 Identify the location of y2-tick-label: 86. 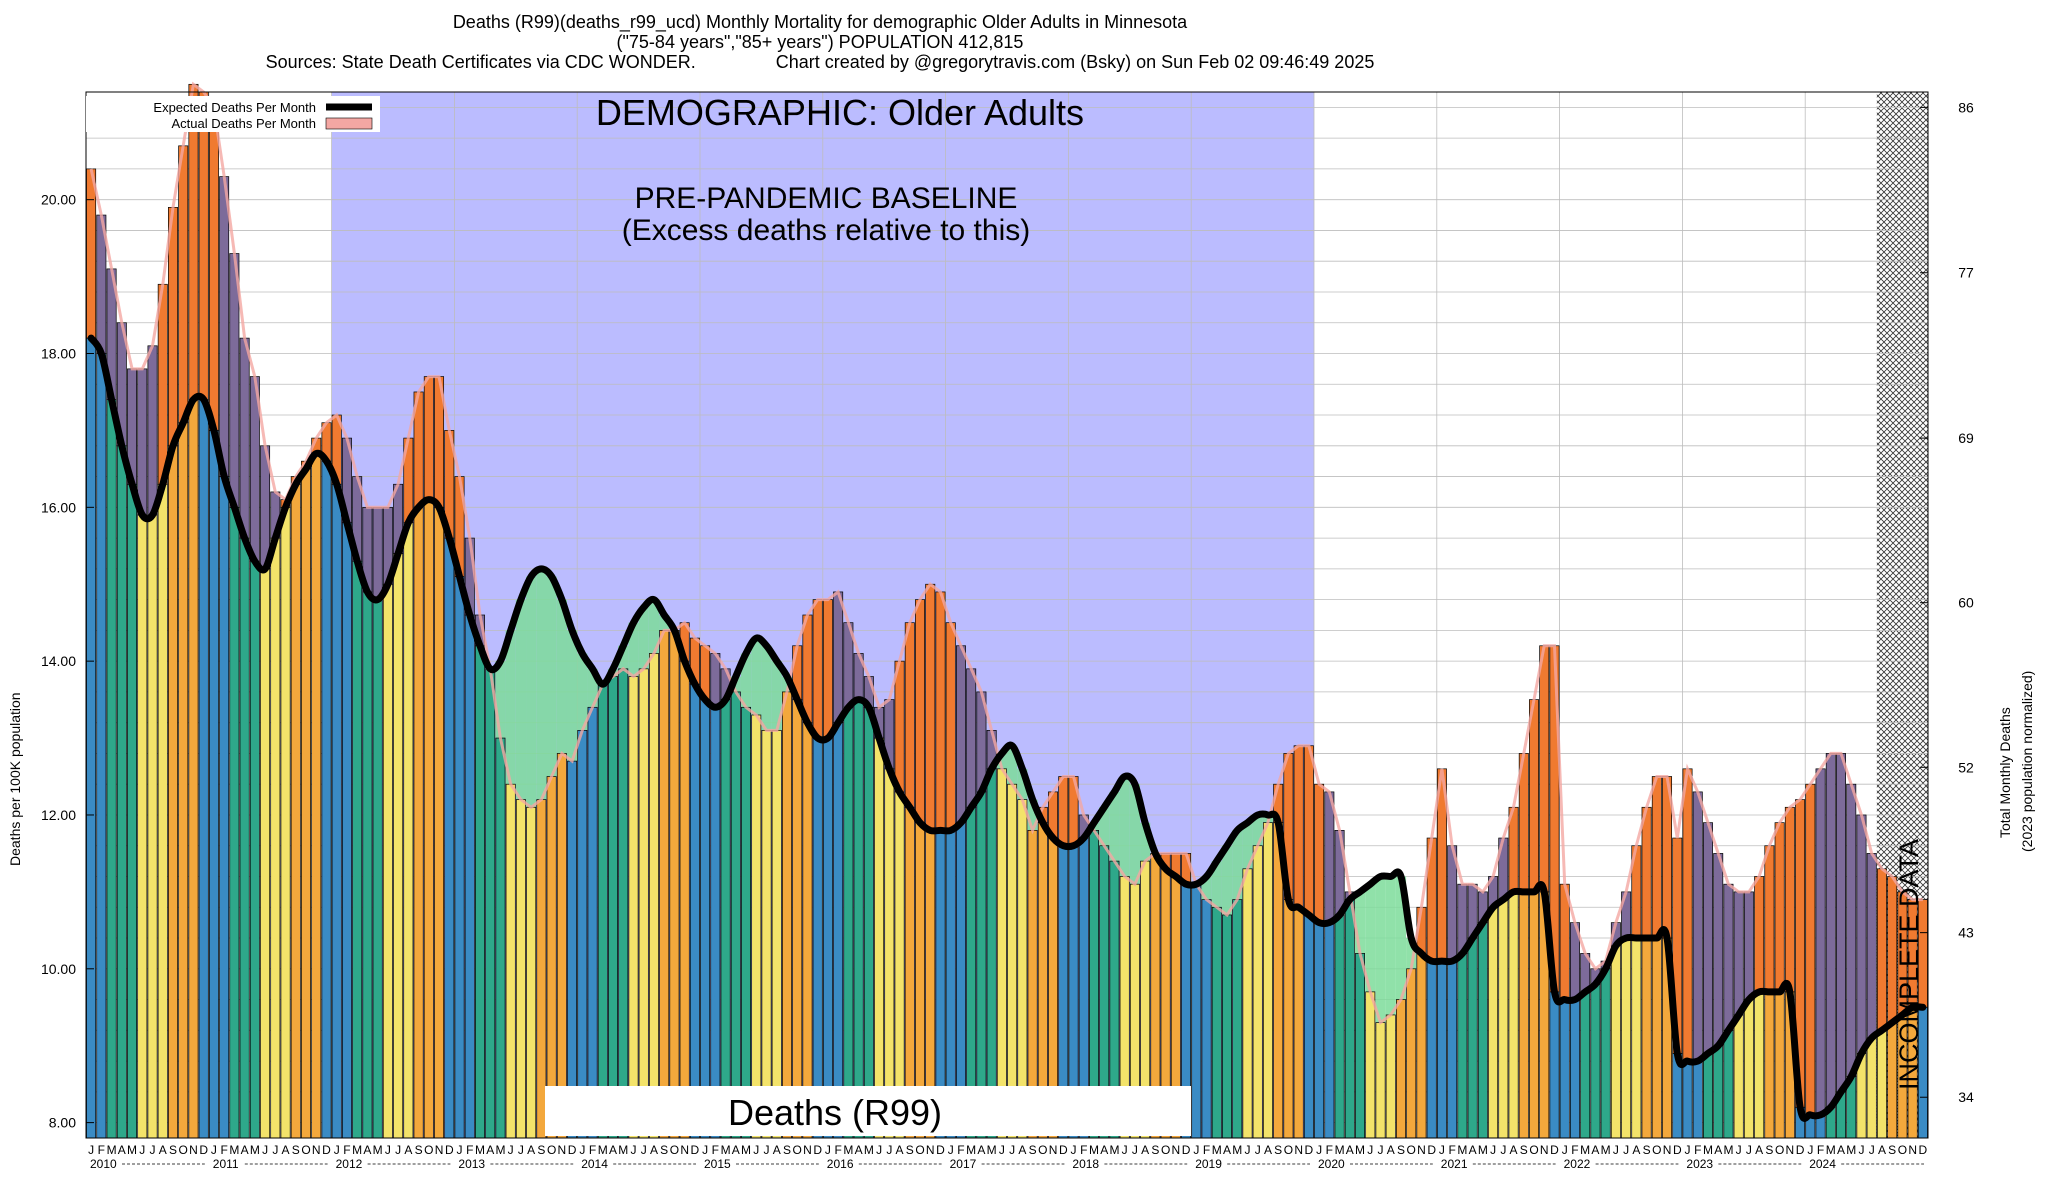
(1966, 107).